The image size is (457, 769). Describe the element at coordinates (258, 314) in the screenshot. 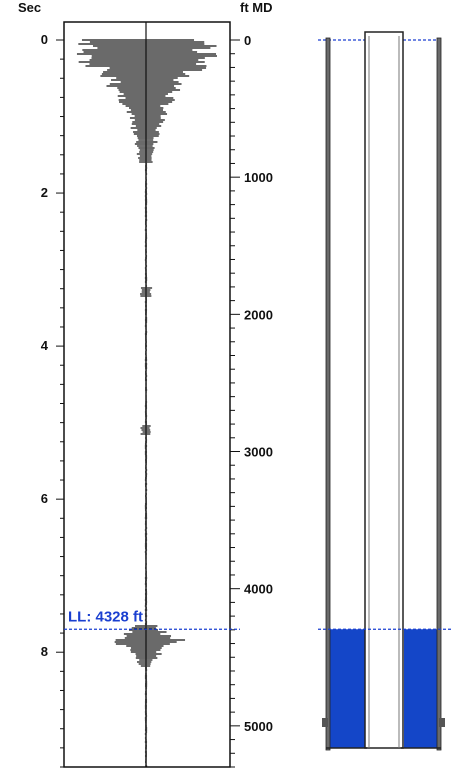

I see `depth-tick-label: 2000` at that location.